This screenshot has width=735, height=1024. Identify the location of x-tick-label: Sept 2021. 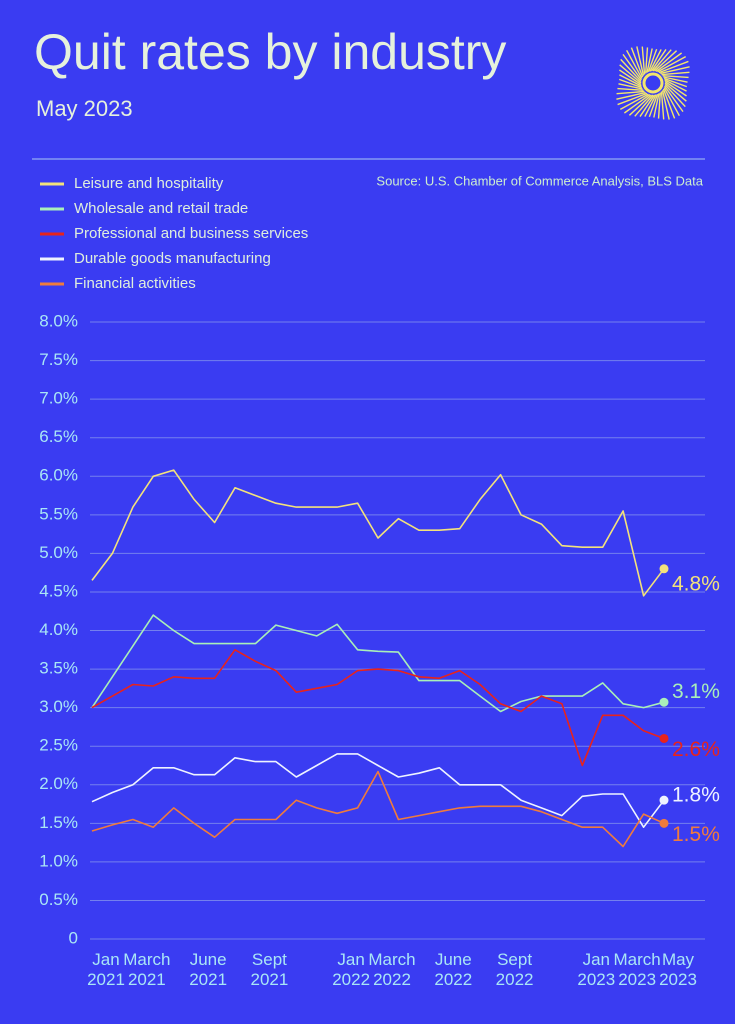
(270, 969).